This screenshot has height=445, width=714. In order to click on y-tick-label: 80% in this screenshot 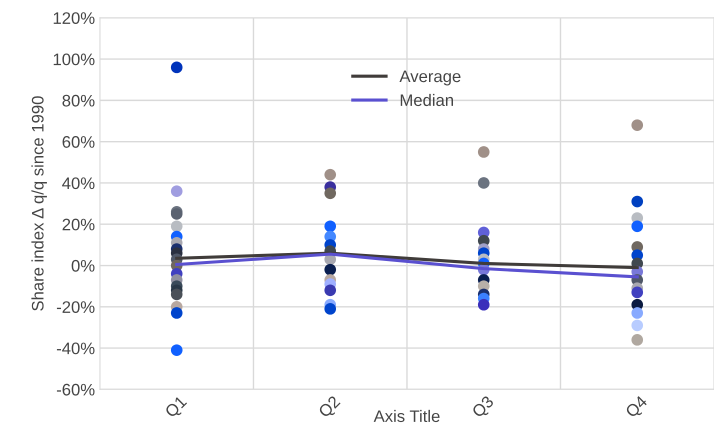, I will do `click(78, 100)`.